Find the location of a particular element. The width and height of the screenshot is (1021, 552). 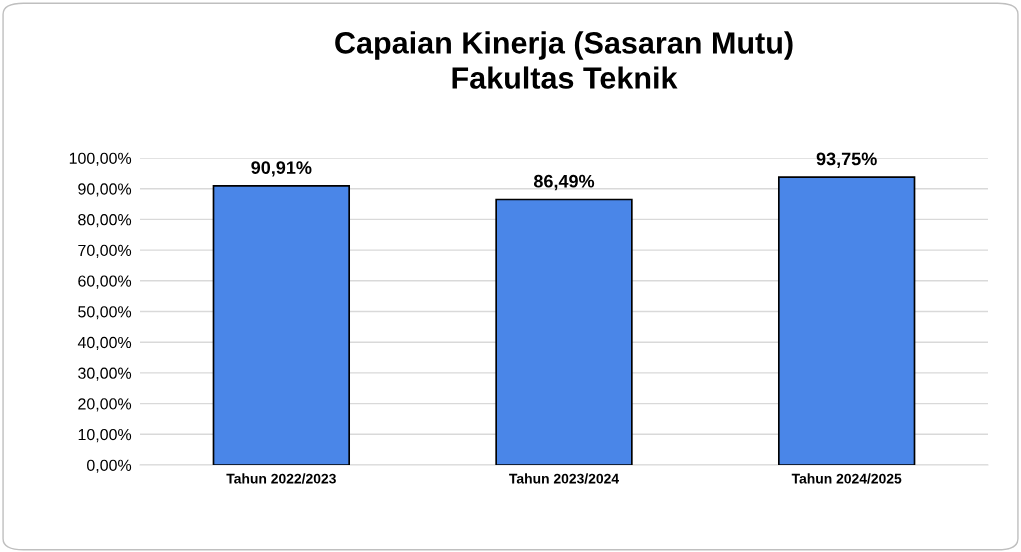

y-tick-label: 80,00% is located at coordinates (105, 221).